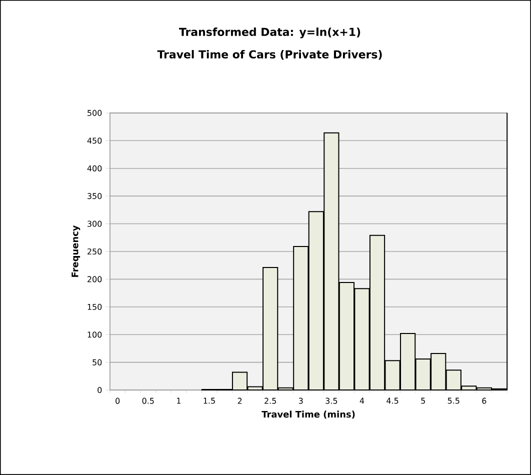 Image resolution: width=531 pixels, height=475 pixels. What do you see at coordinates (269, 33) in the screenshot?
I see `chart-title: Transformed Data: y=ln(x+1)` at bounding box center [269, 33].